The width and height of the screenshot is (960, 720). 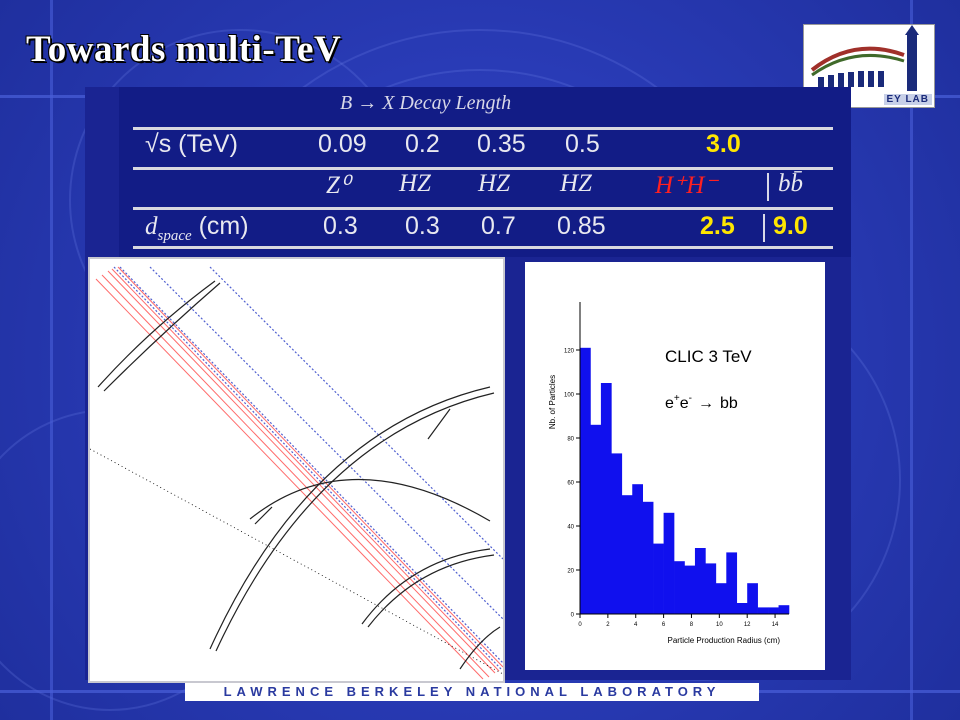 What do you see at coordinates (790, 183) in the screenshot?
I see `table-cell: bb̄` at bounding box center [790, 183].